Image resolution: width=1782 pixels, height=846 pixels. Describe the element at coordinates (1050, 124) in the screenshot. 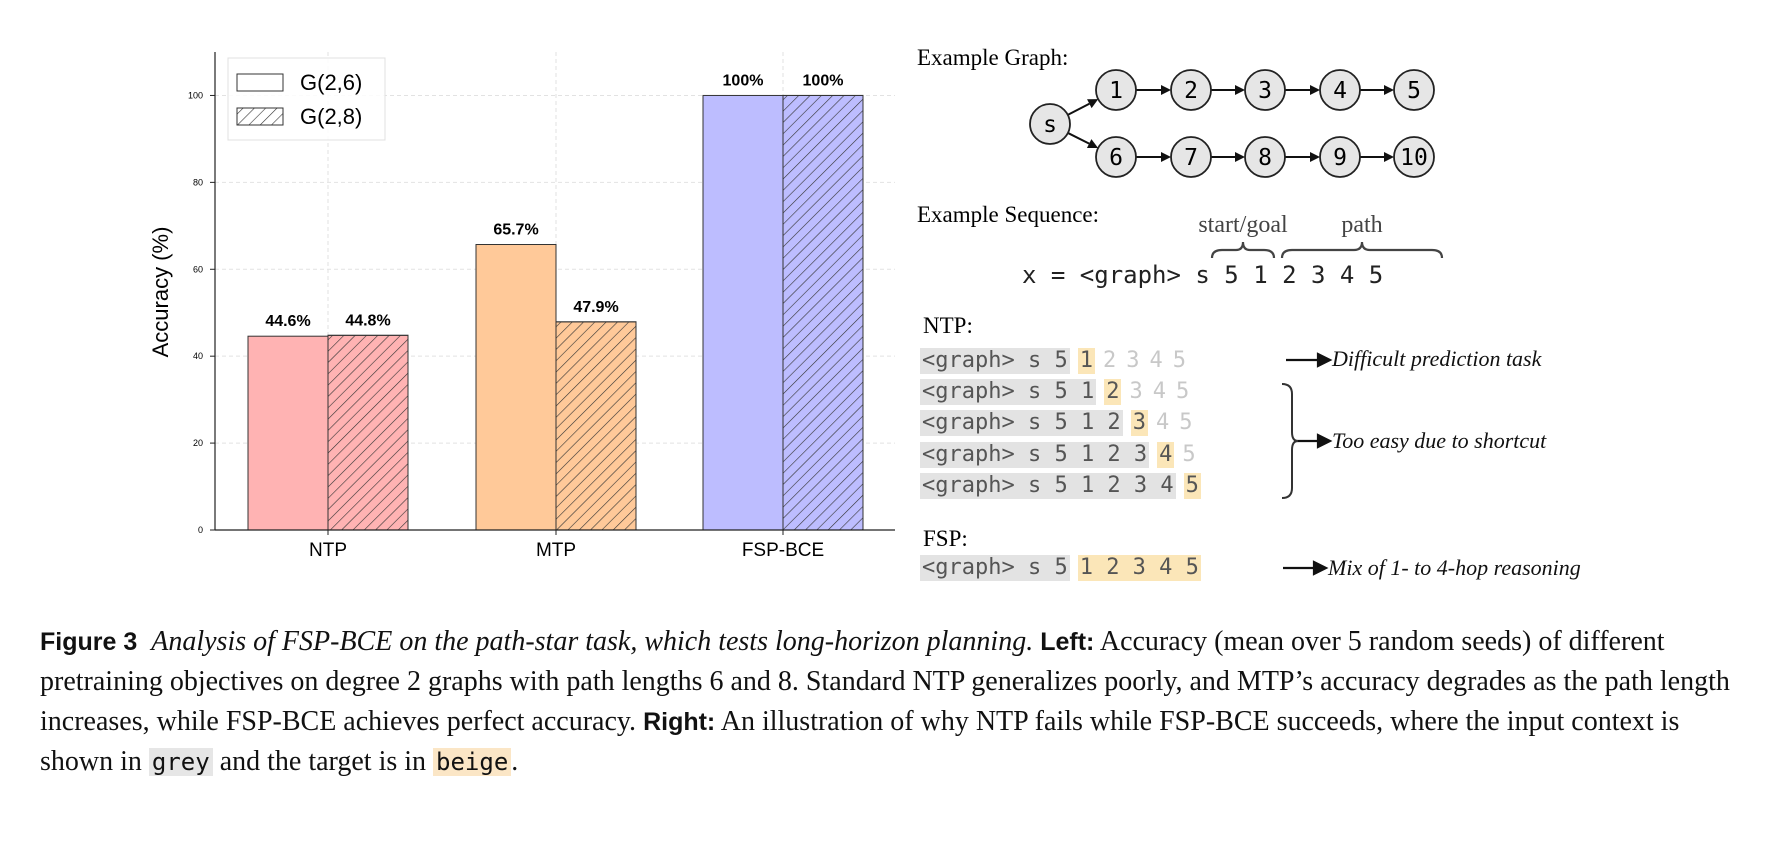

I see `graph-node-s` at that location.